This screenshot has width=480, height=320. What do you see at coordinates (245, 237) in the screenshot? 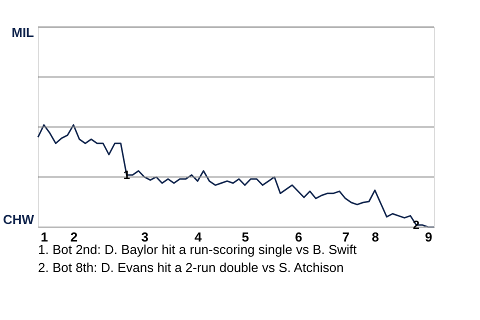
I see `x-tick-label: 5` at bounding box center [245, 237].